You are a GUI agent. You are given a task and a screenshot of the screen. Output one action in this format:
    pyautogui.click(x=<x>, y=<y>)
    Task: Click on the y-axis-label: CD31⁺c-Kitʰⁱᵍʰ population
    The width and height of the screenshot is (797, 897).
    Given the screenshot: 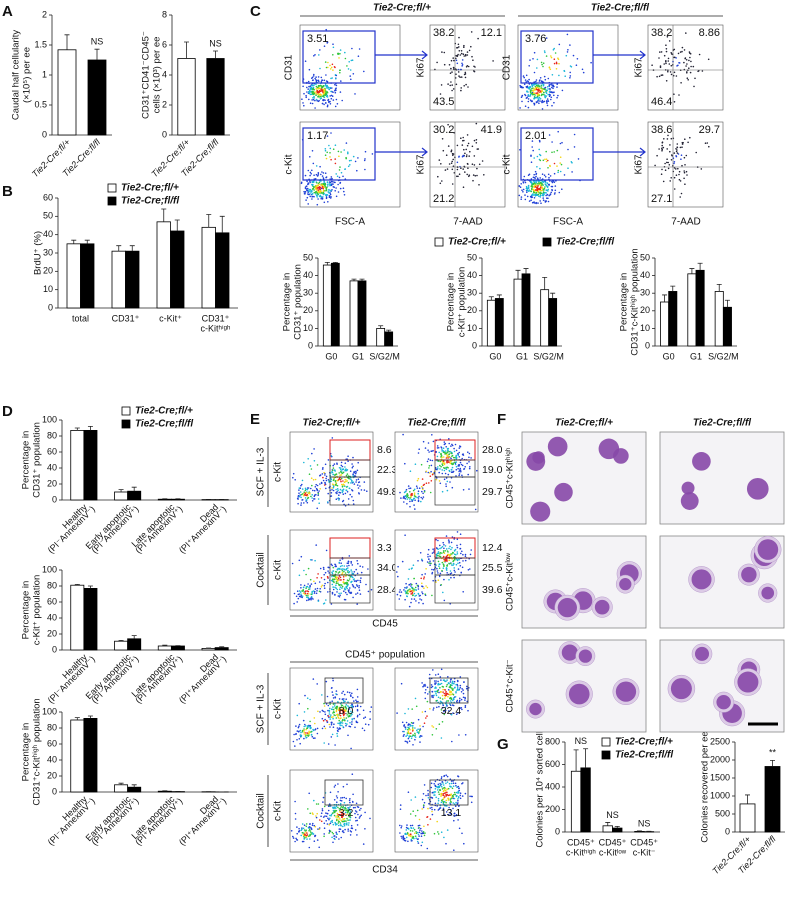 What is the action you would take?
    pyautogui.click(x=37, y=751)
    